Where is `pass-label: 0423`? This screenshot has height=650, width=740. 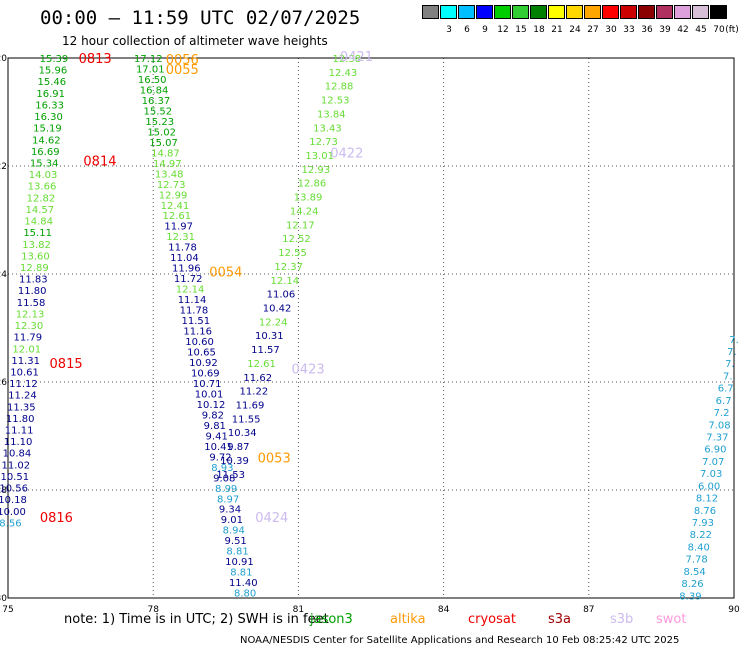
pass-label: 0423 is located at coordinates (308, 370).